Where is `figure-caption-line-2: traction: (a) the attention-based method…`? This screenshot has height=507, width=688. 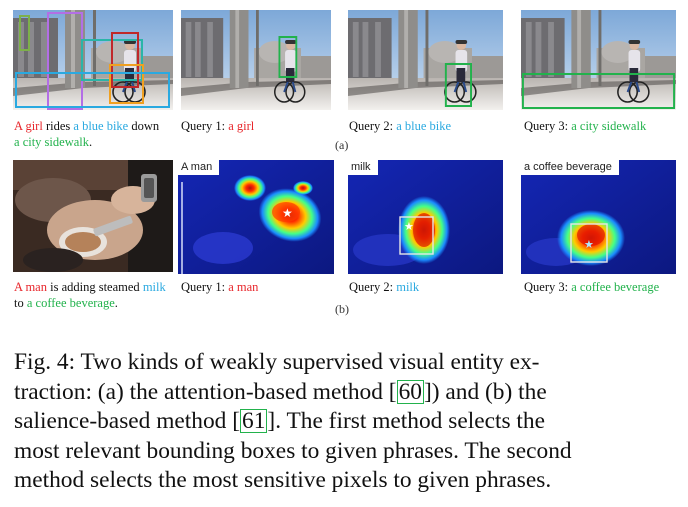 figure-caption-line-2: traction: (a) the attention-based method… is located at coordinates (280, 391).